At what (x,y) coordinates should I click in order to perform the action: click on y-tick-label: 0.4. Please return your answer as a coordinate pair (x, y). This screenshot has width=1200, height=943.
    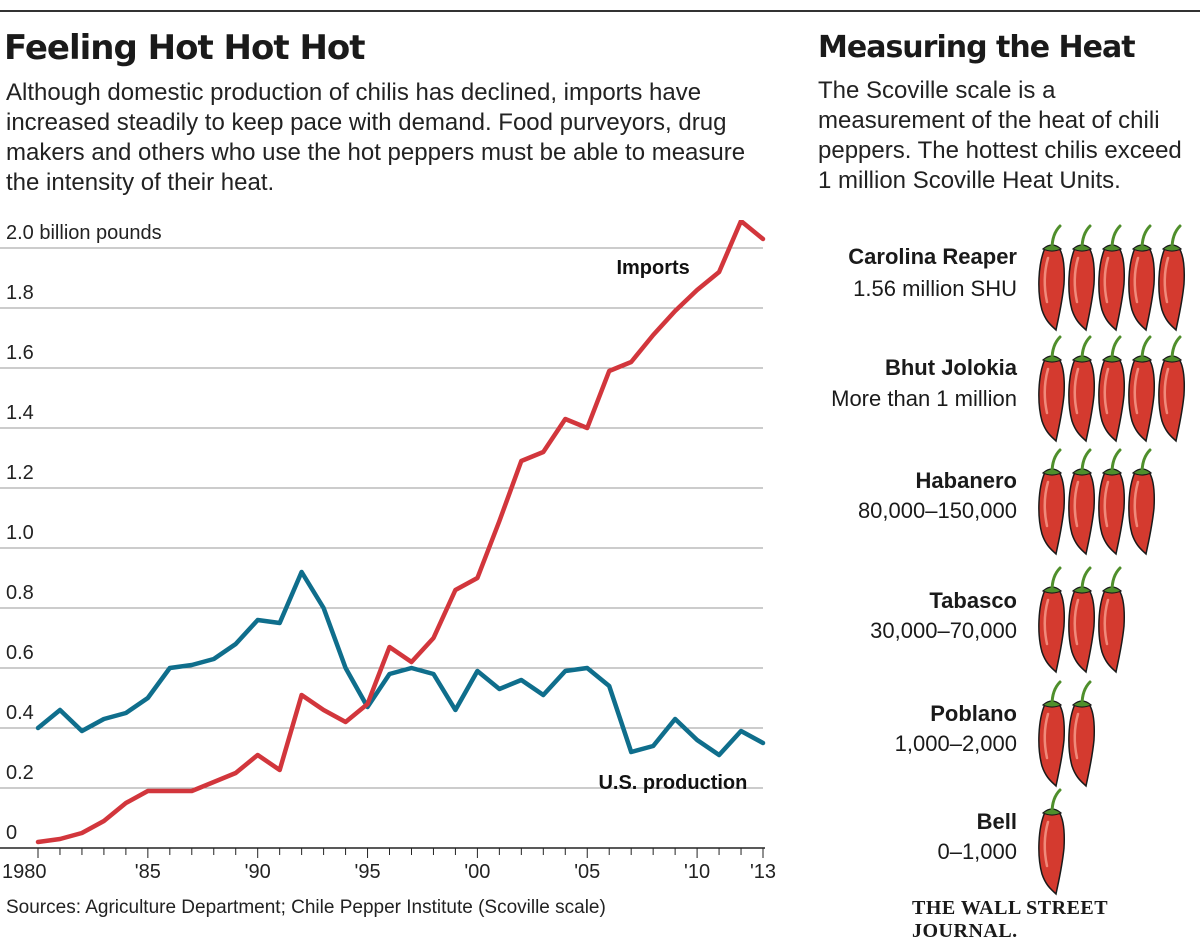
    Looking at the image, I should click on (20, 713).